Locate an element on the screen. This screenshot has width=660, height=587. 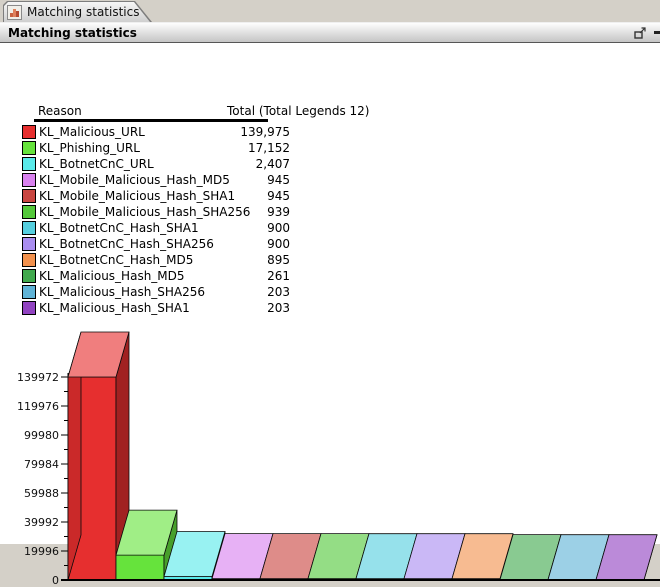
minimize-window-icon is located at coordinates (657, 32).